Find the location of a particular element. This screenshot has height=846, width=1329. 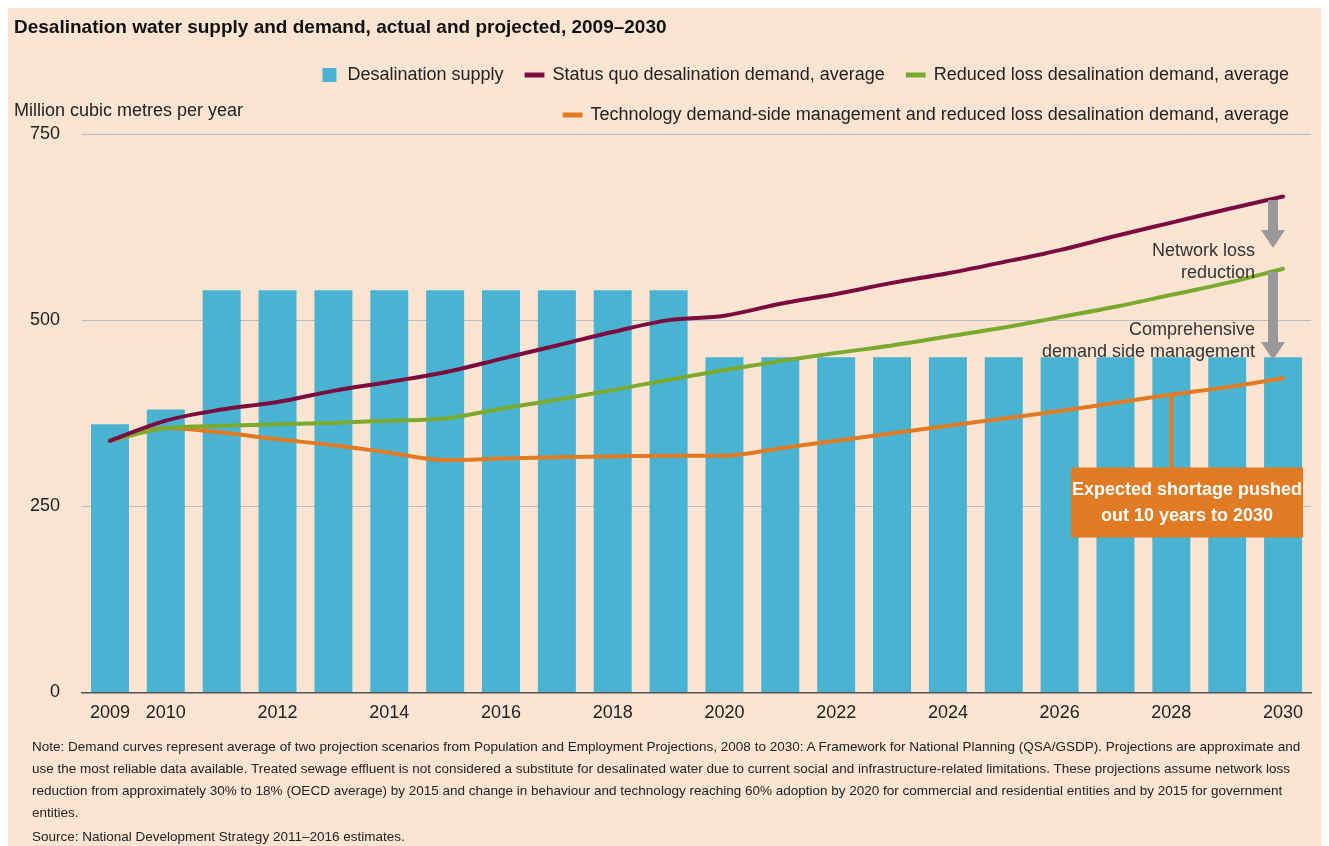

legend-label: Desalination supply is located at coordinates (425, 73).